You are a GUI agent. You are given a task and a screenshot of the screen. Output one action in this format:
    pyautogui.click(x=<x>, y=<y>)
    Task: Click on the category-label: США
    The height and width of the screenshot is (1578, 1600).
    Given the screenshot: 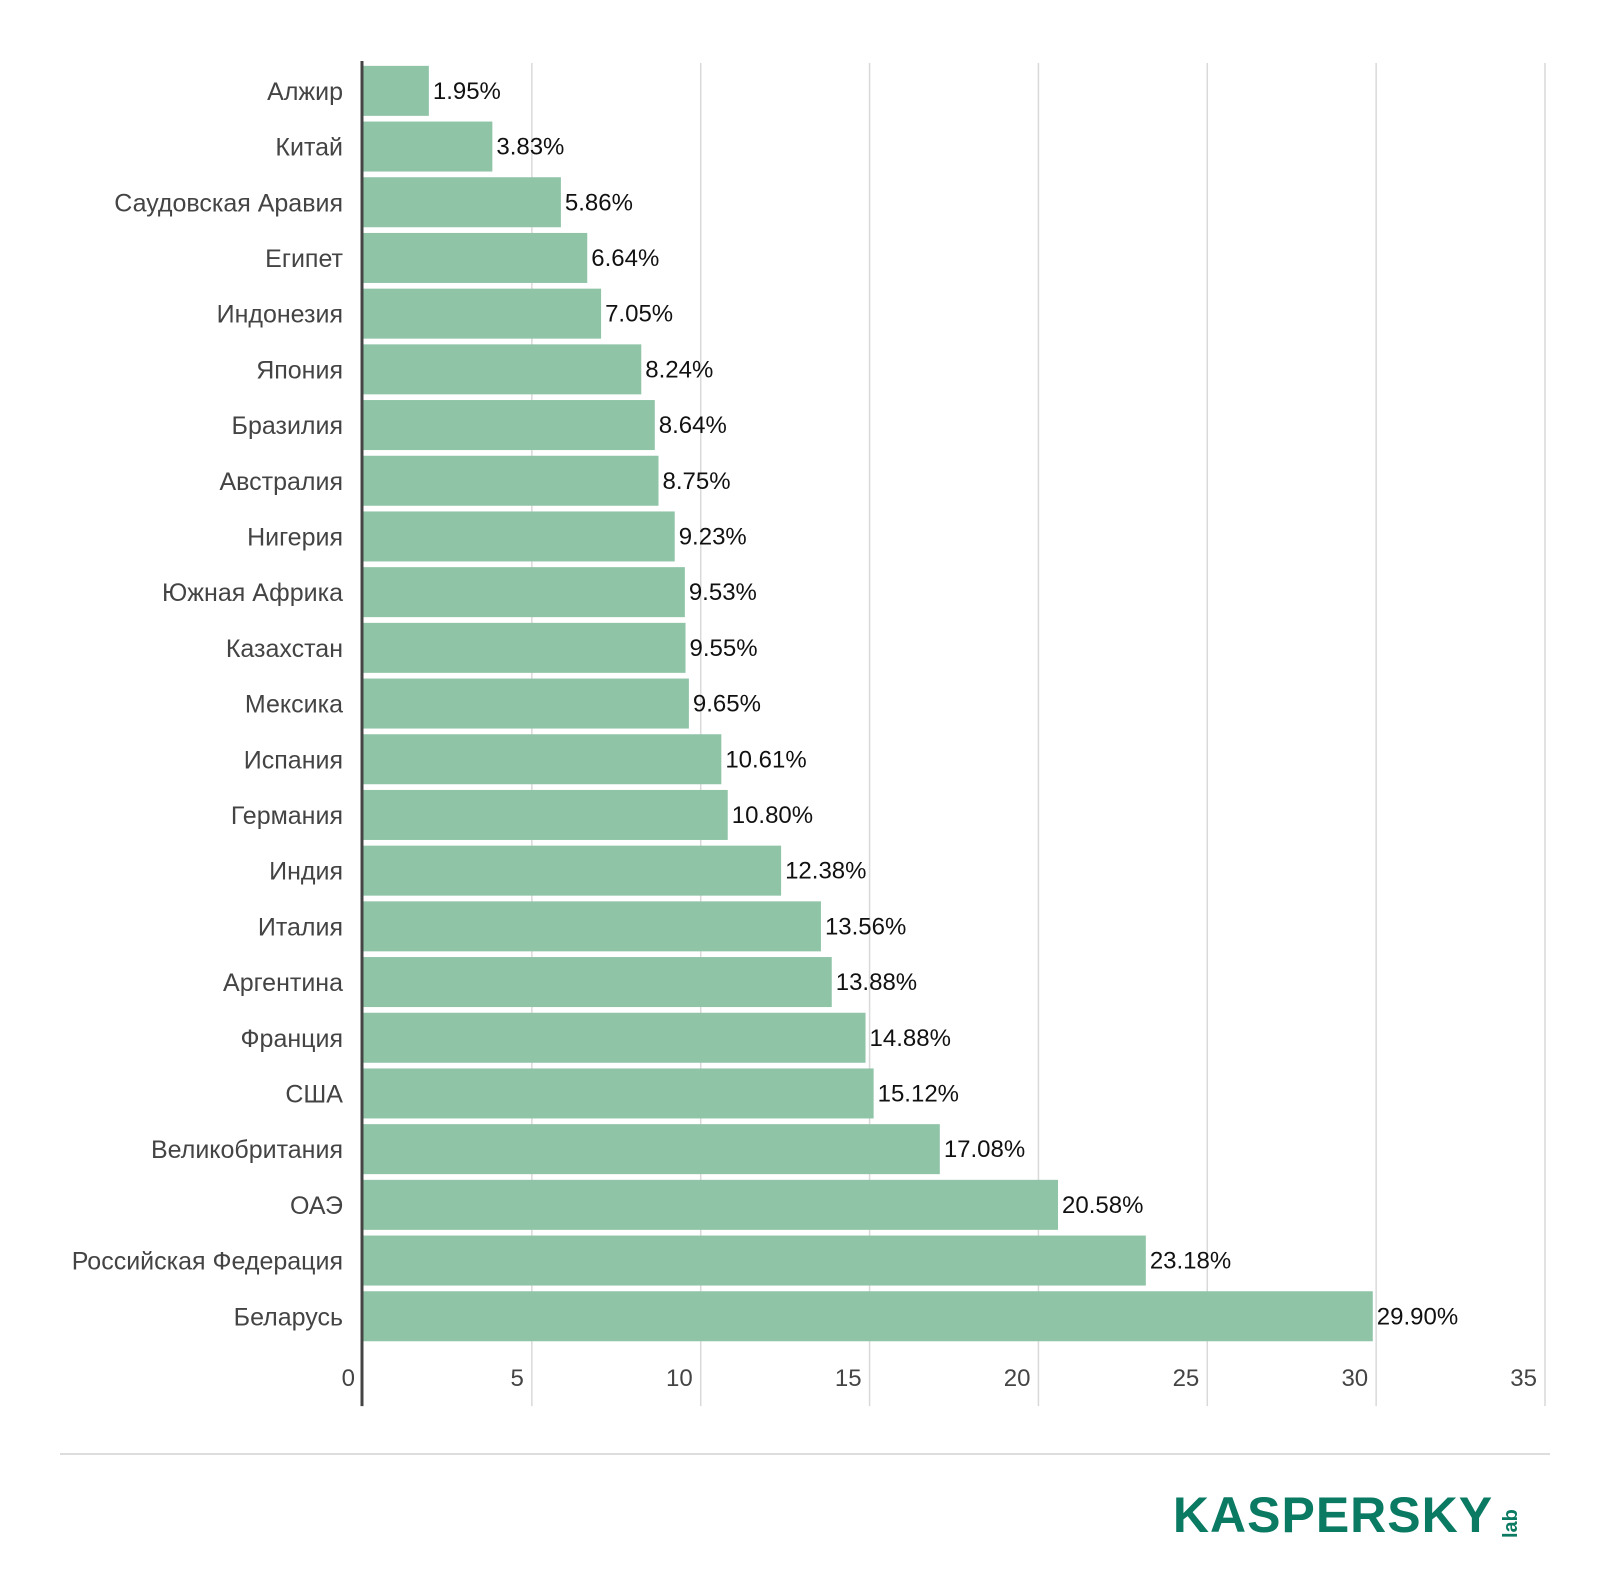 What is the action you would take?
    pyautogui.click(x=314, y=1094)
    